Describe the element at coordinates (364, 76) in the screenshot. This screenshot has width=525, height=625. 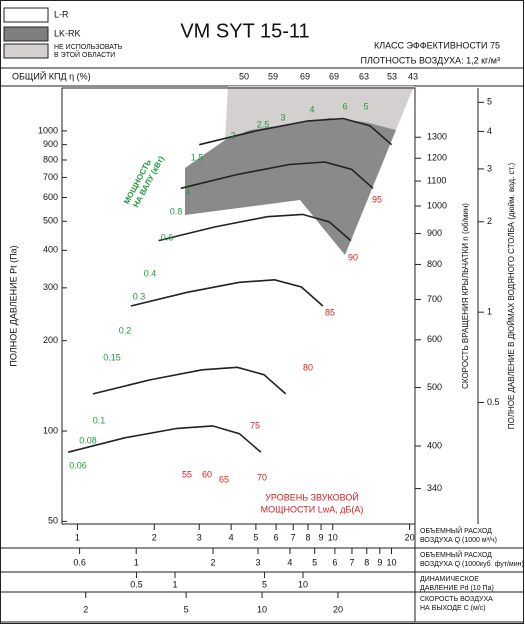
I see `efficiency-value: 63` at that location.